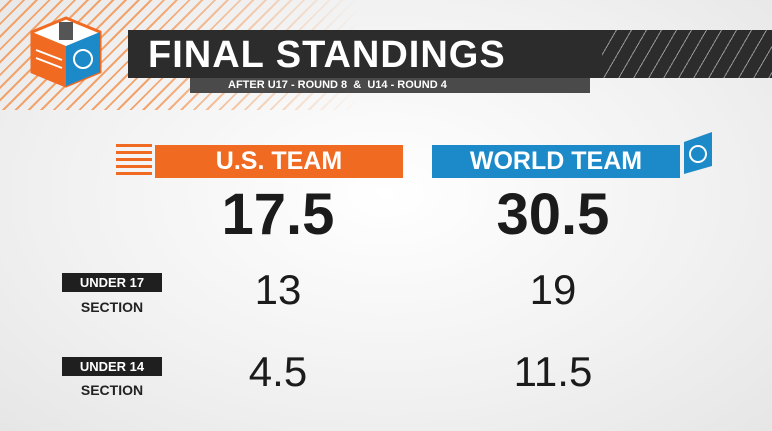 Image resolution: width=772 pixels, height=431 pixels. I want to click on bar-lines, so click(687, 54).